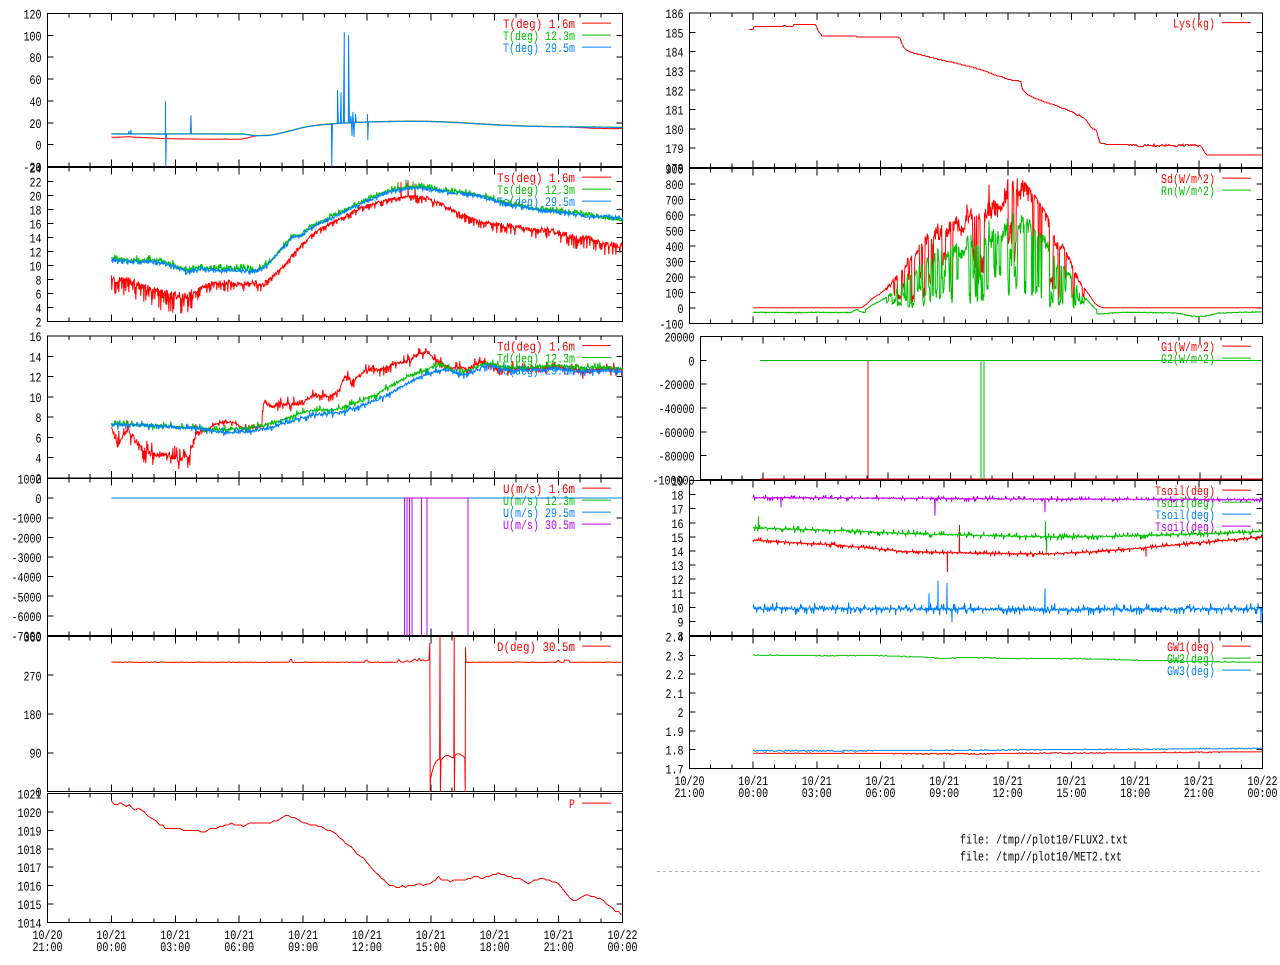  I want to click on svg-text: Ts(deg) 1.6m, so click(536, 178).